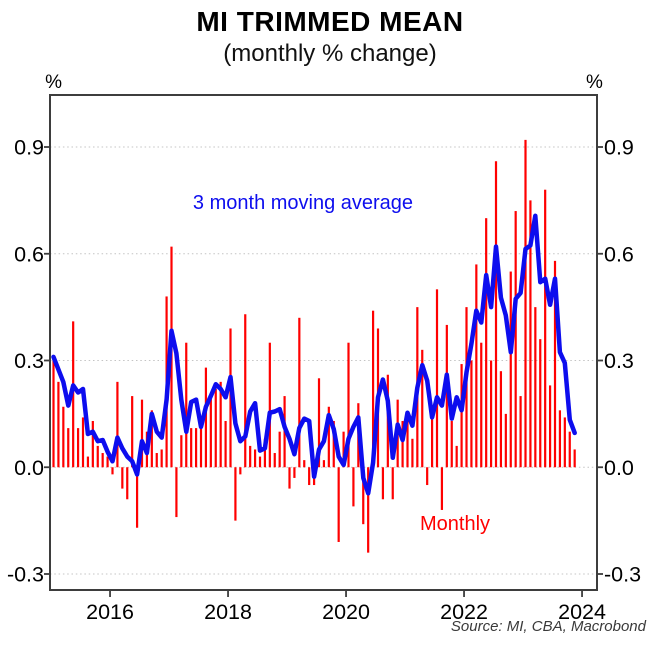 Image resolution: width=660 pixels, height=648 pixels. What do you see at coordinates (619, 148) in the screenshot?
I see `y-axis-label-right: 0.9` at bounding box center [619, 148].